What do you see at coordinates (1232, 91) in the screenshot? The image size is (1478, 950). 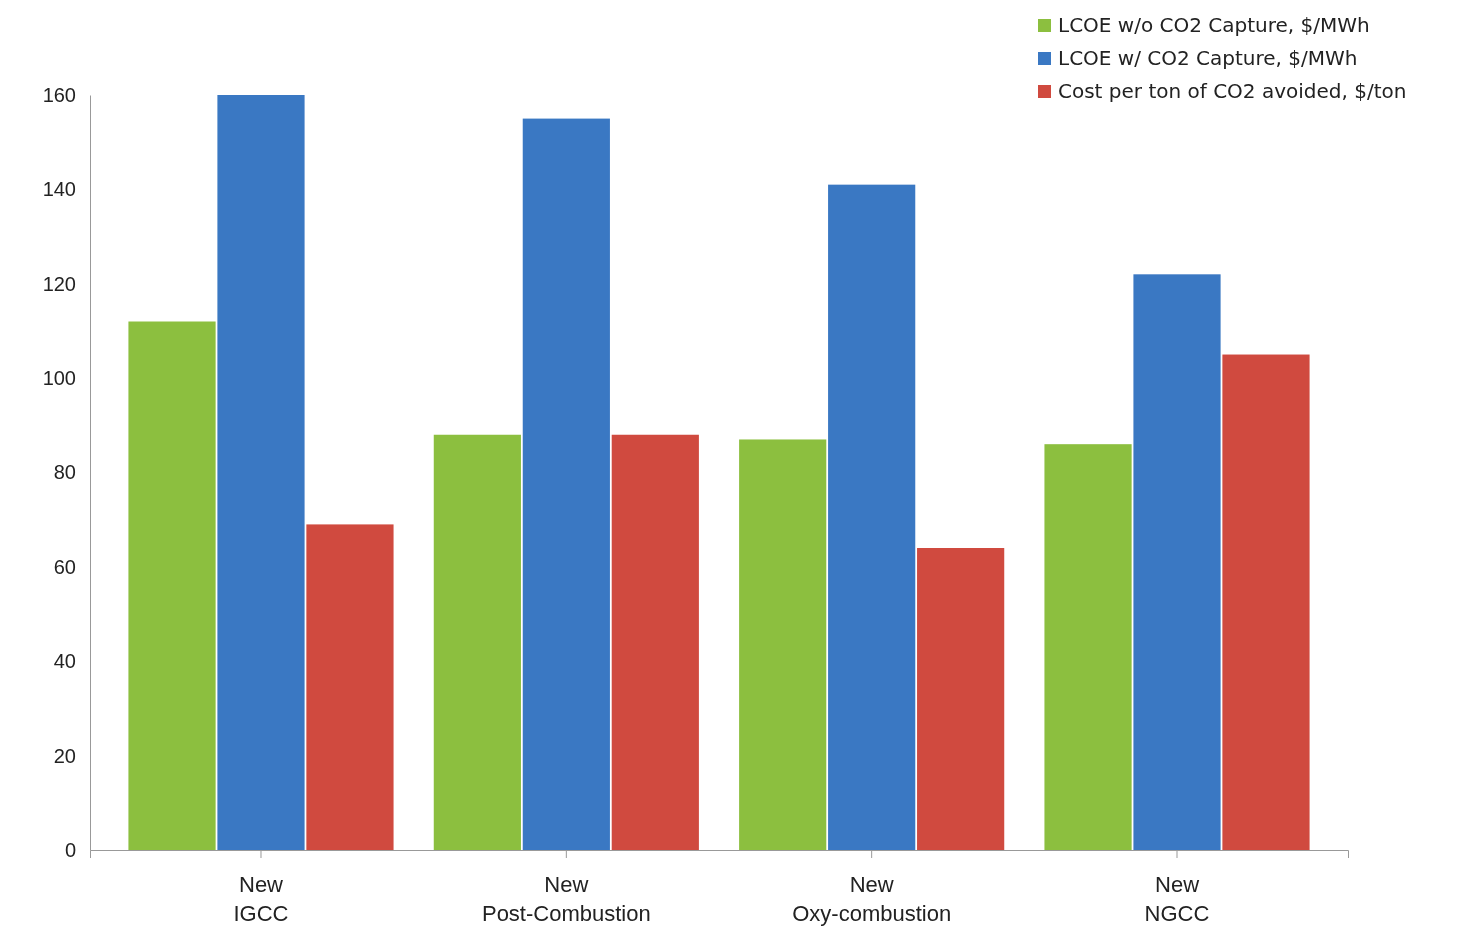 I see `legend-label: Cost per ton of CO2 avoided, $/ton` at bounding box center [1232, 91].